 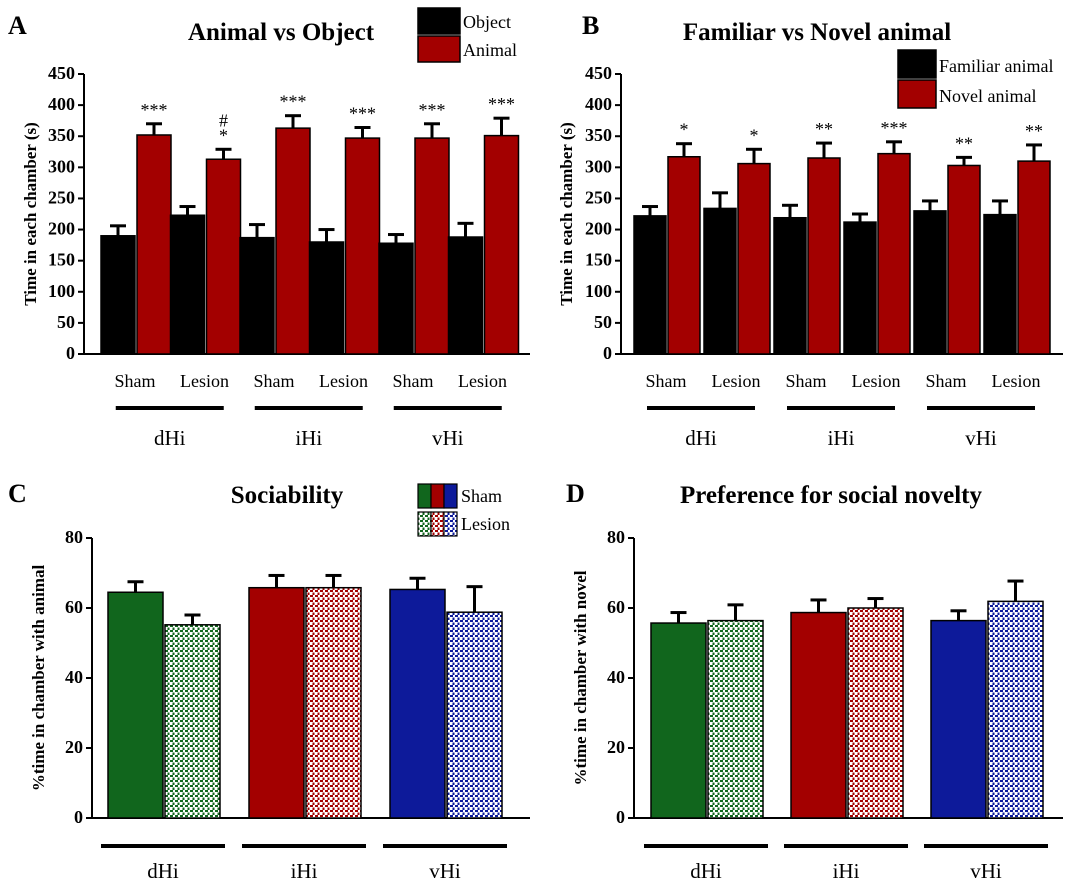 I want to click on panel-c-legend: Sham Lesion, so click(x=463, y=510).